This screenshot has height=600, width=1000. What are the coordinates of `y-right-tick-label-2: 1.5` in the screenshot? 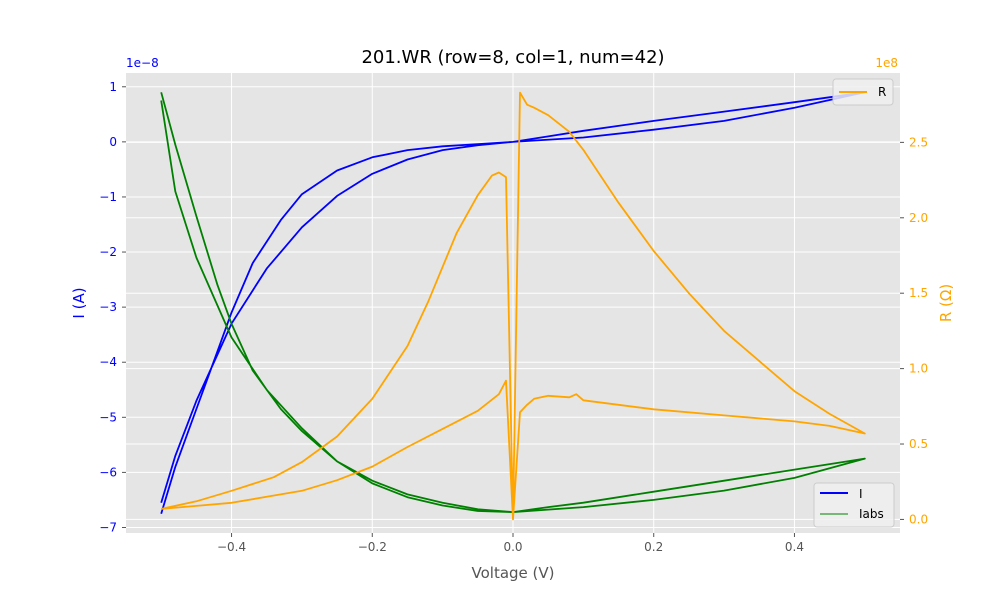 It's located at (918, 293).